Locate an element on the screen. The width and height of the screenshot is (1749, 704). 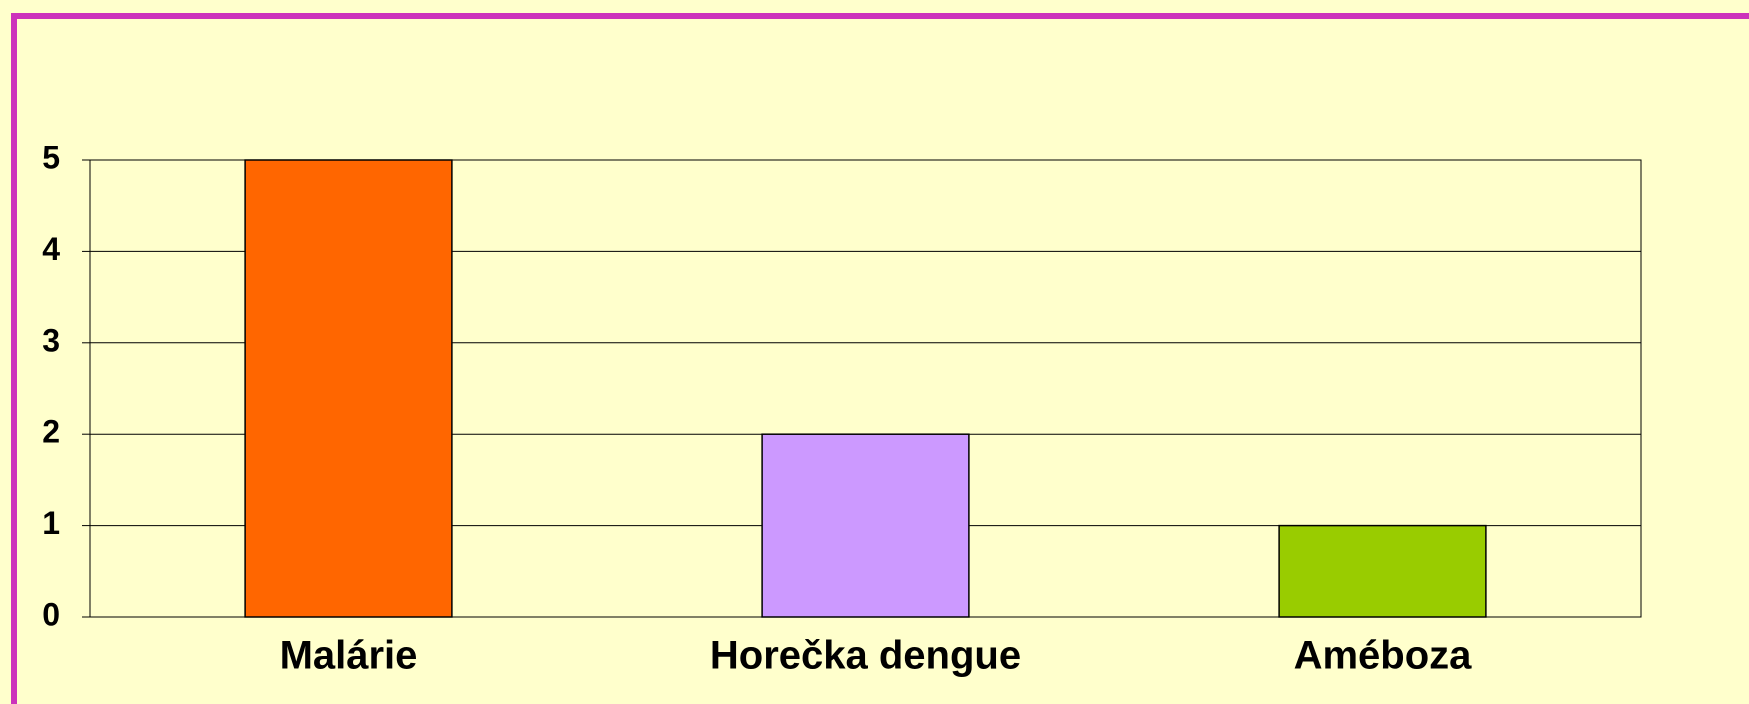
y-tick-label: 5 is located at coordinates (51, 157).